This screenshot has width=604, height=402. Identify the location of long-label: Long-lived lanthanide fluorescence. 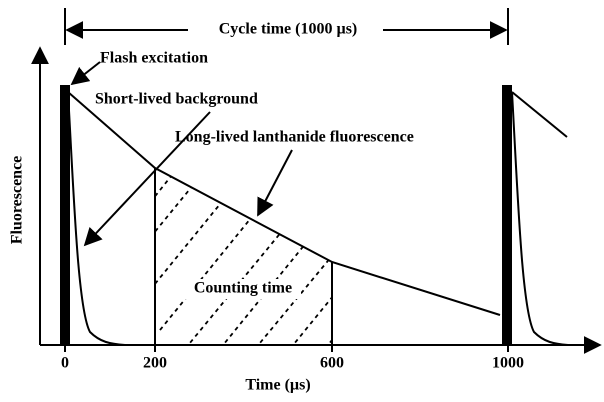
(294, 137).